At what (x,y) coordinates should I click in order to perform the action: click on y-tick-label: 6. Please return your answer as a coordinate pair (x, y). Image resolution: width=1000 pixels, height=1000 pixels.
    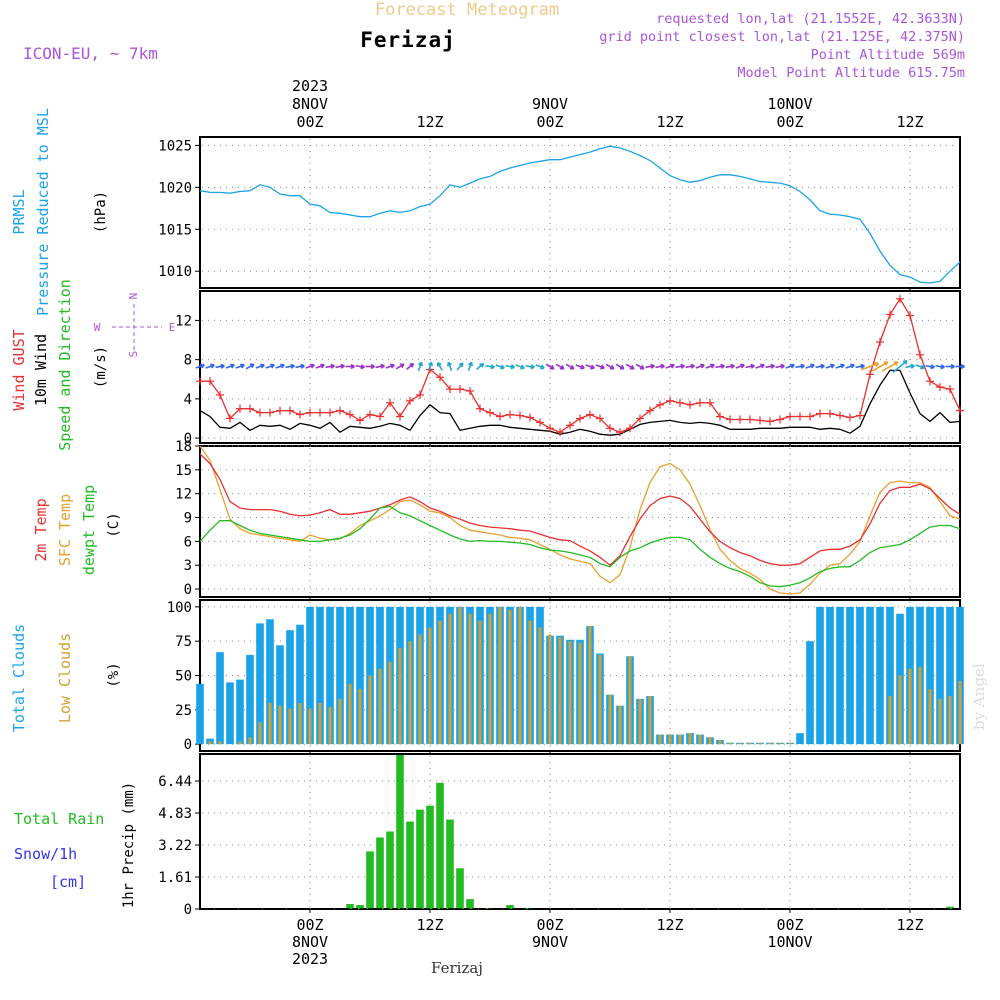
    Looking at the image, I should click on (188, 542).